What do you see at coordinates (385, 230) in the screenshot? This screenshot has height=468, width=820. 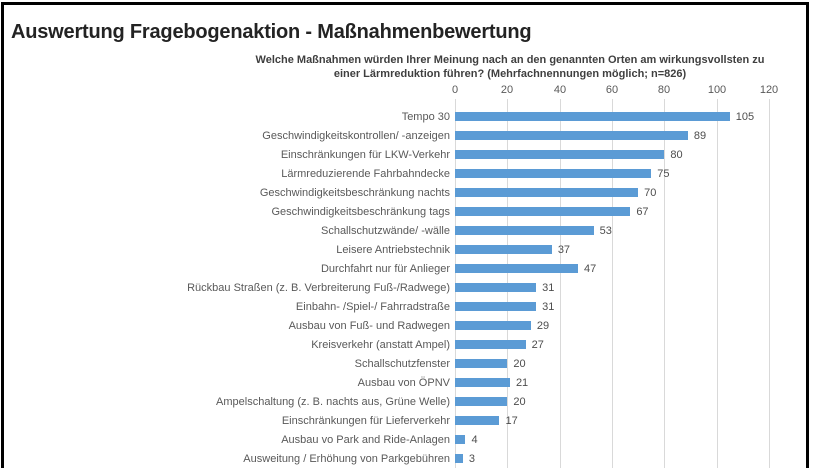 I see `category-label: Schallschutzwände/ -wälle` at bounding box center [385, 230].